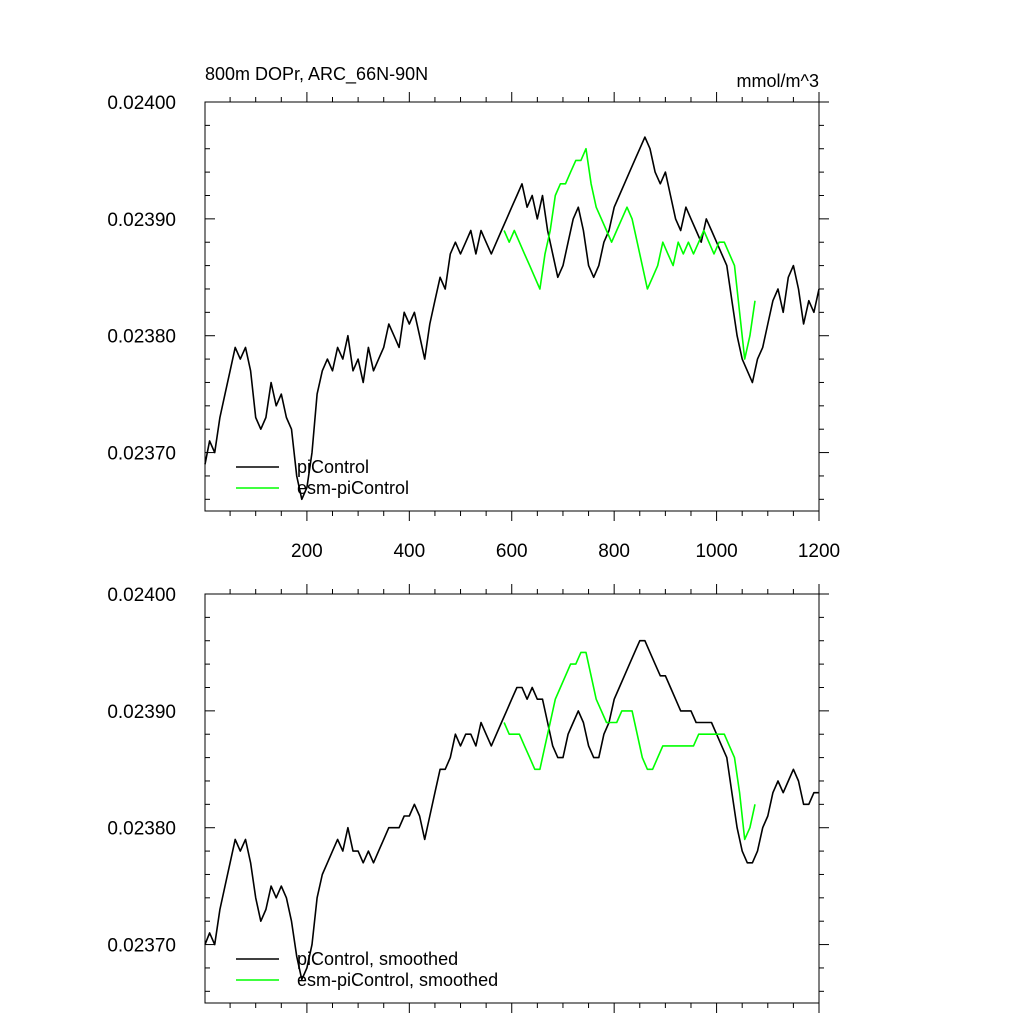 The image size is (1024, 1029). What do you see at coordinates (377, 959) in the screenshot?
I see `legend-label-1: piControl, smoothed` at bounding box center [377, 959].